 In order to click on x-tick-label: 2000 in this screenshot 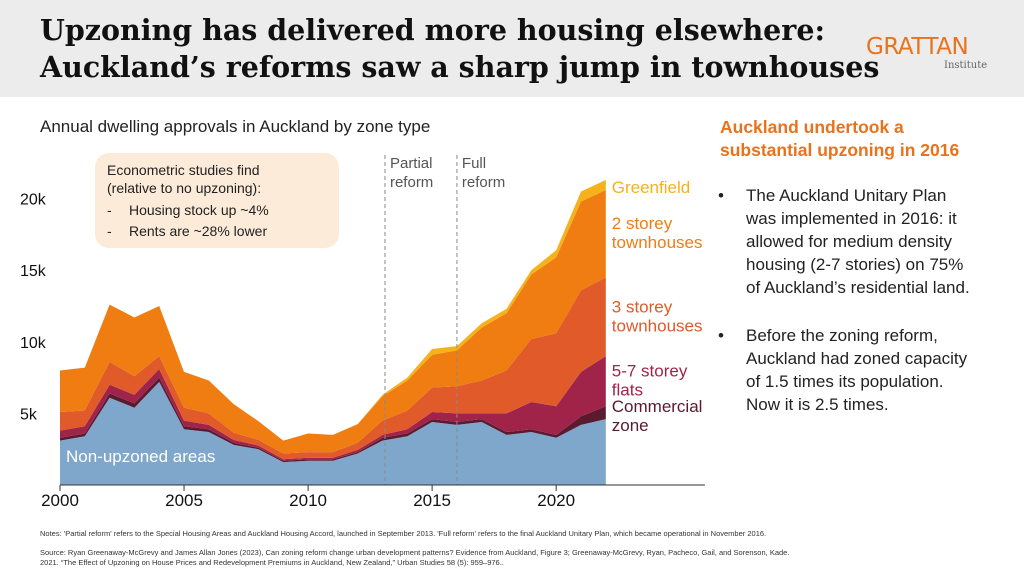, I will do `click(60, 500)`.